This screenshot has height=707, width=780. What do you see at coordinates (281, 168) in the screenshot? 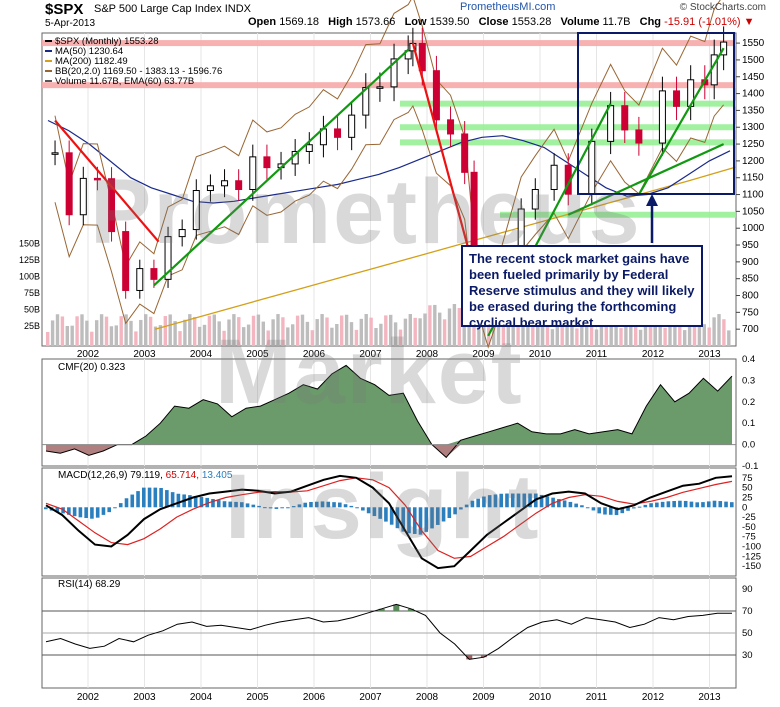
I see `trendline-up-2003` at bounding box center [281, 168].